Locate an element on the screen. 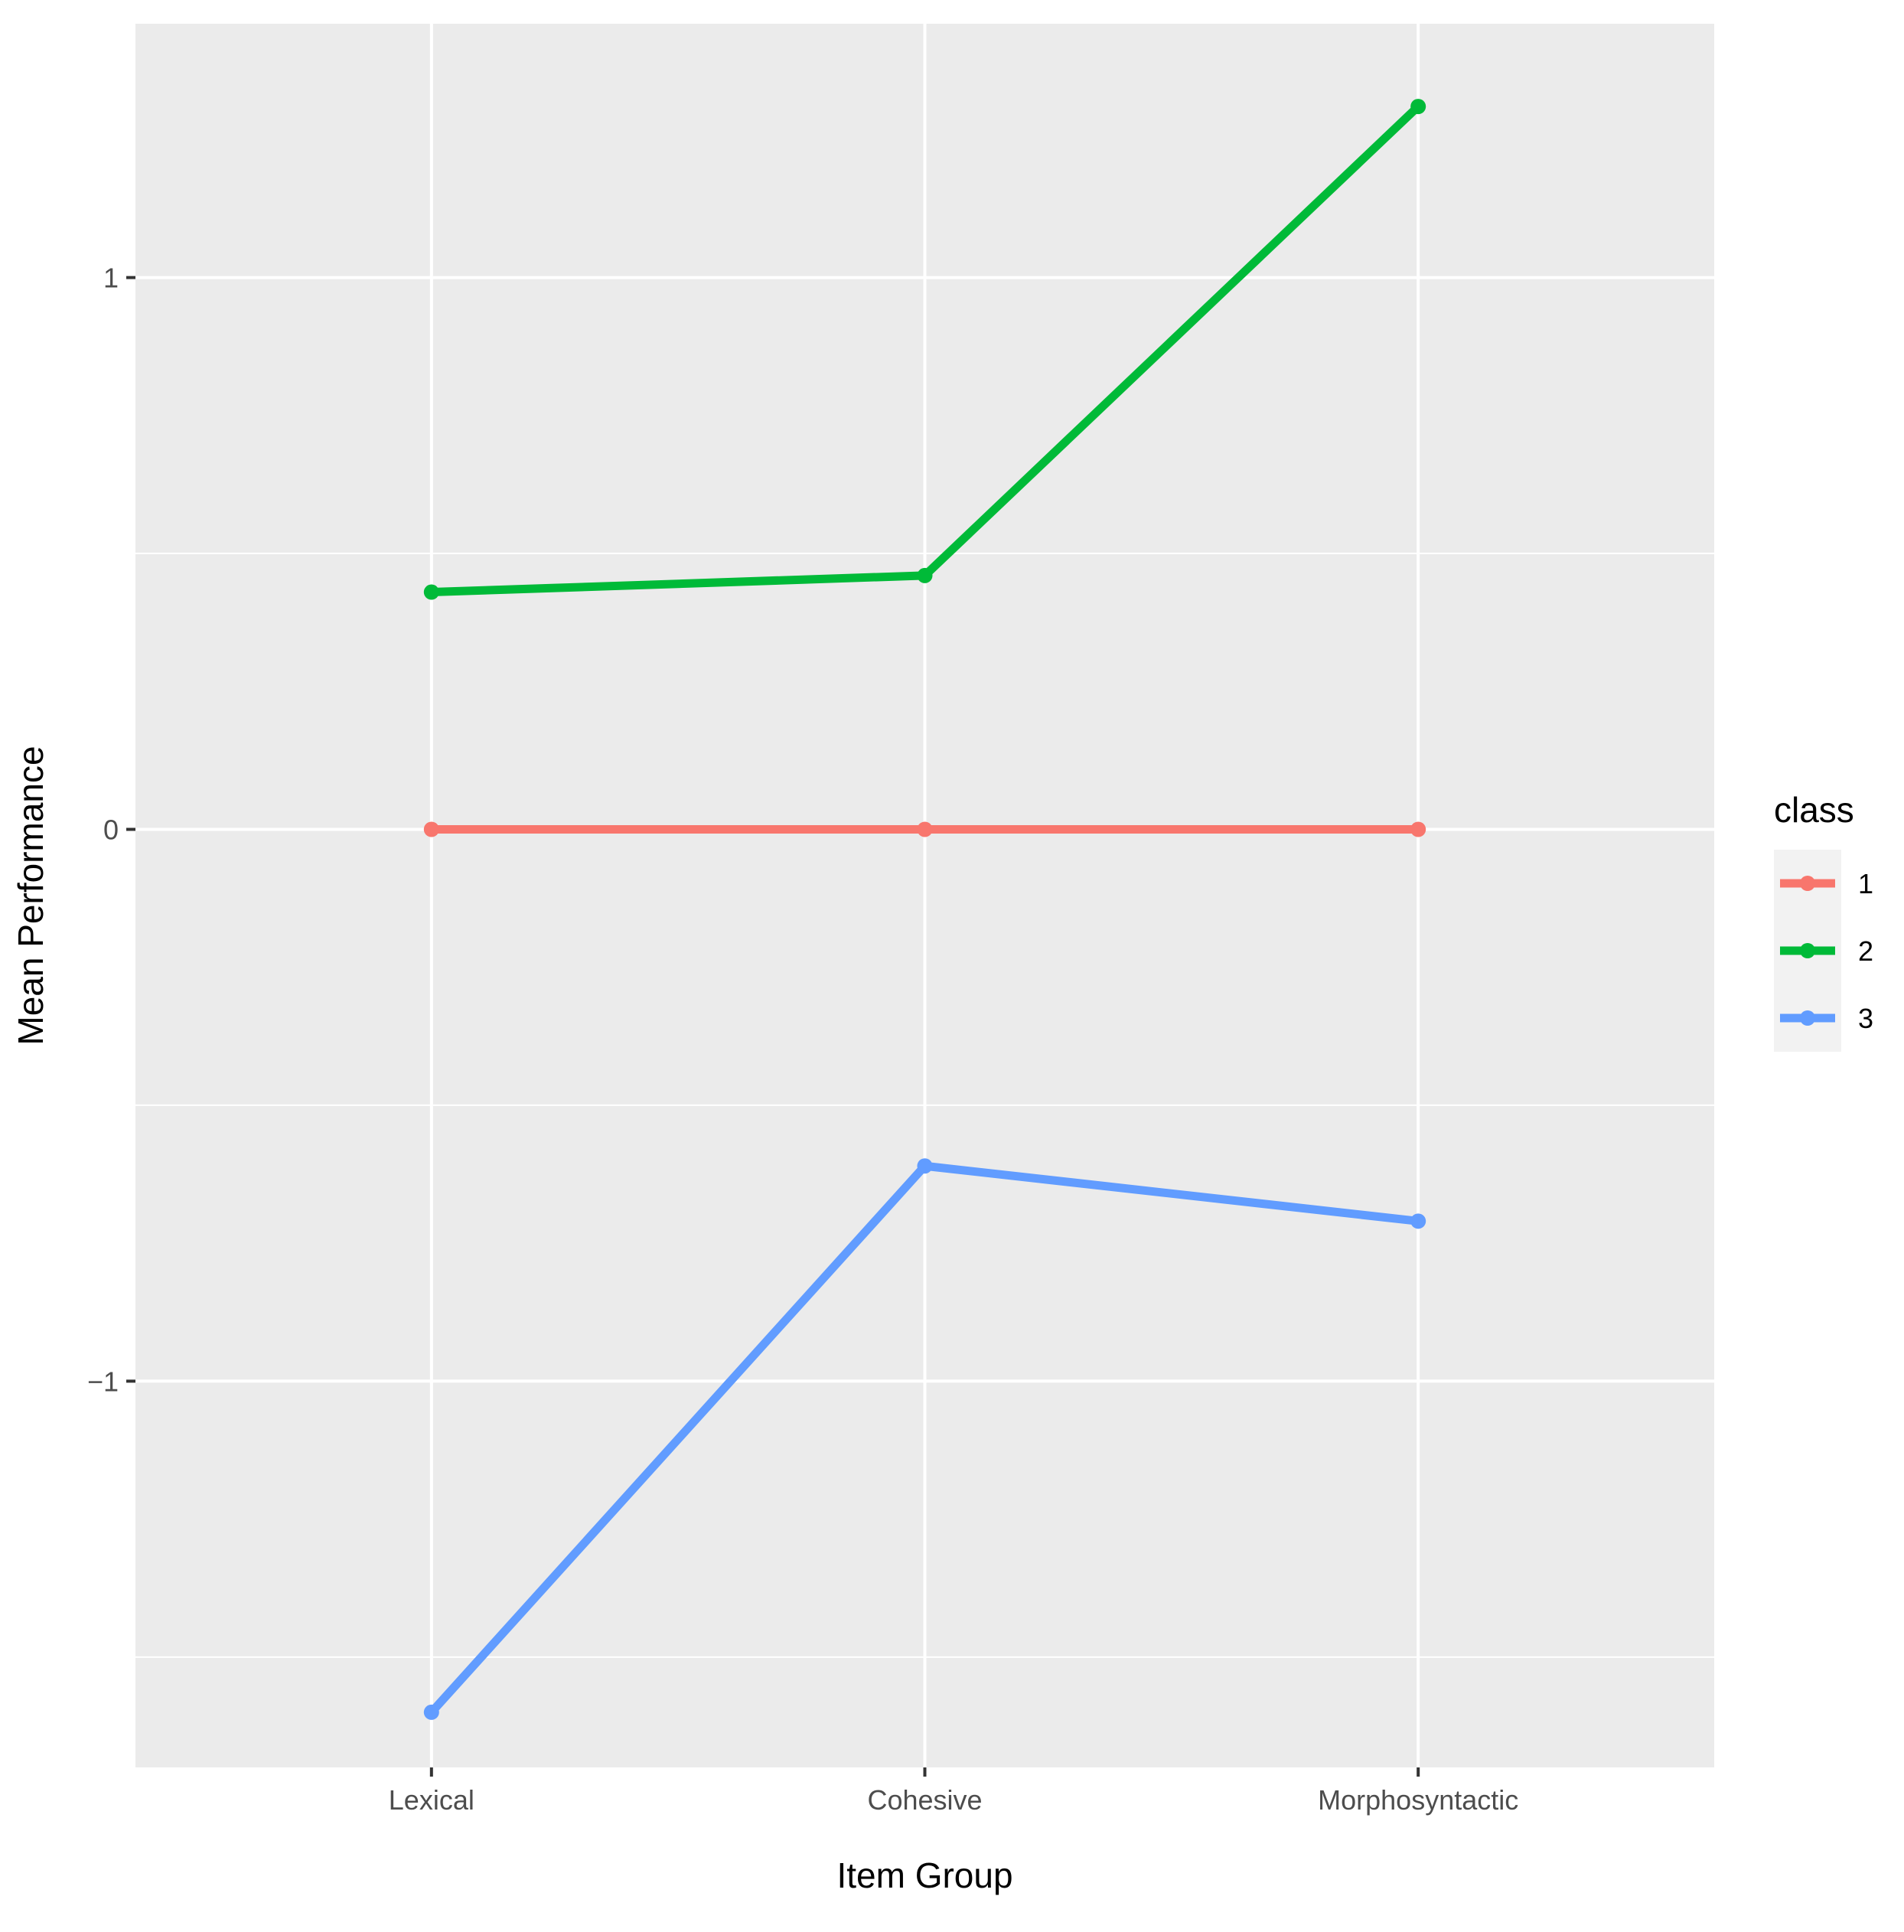  legend-label: 3 is located at coordinates (1865, 1019).